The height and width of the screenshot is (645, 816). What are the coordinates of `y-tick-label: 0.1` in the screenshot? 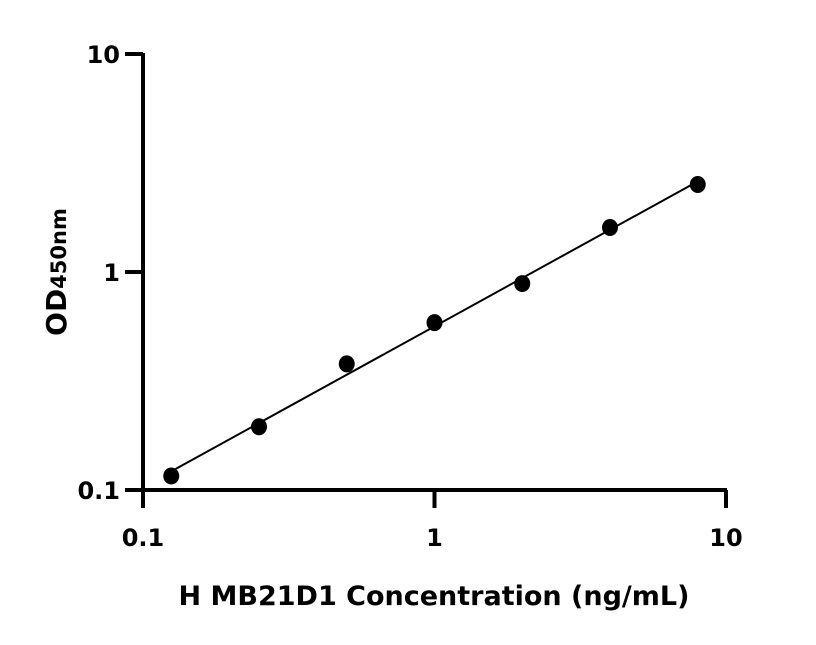 It's located at (98, 491).